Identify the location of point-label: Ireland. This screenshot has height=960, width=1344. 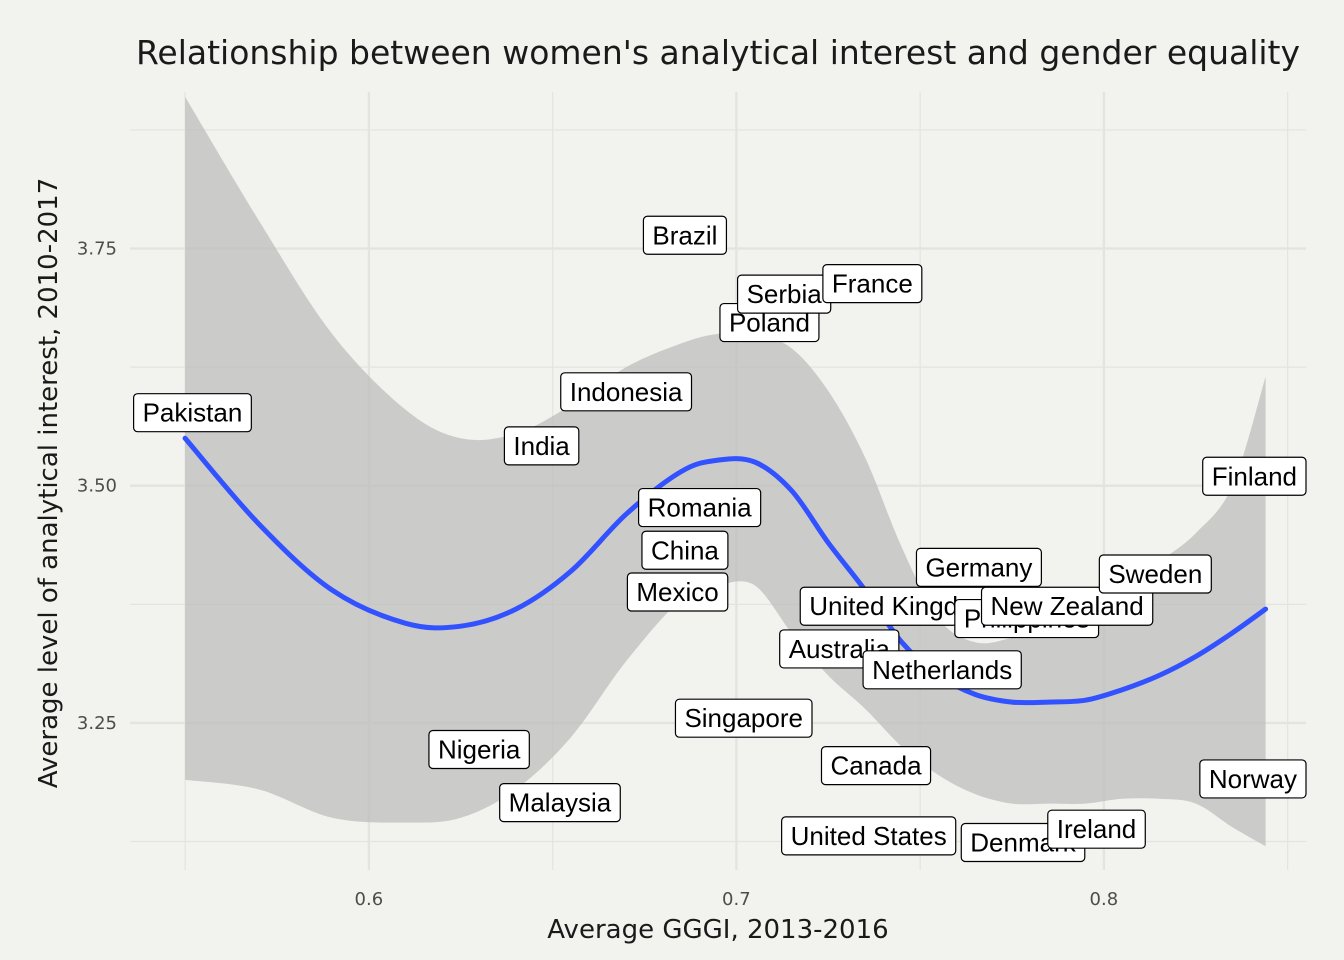
(1096, 829).